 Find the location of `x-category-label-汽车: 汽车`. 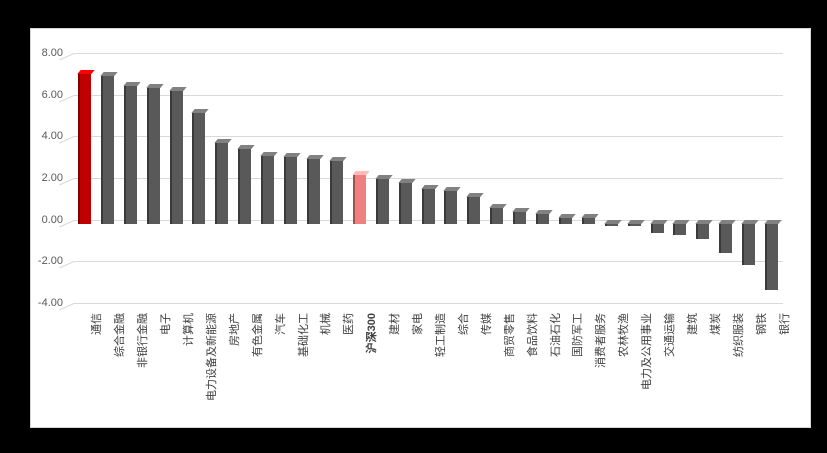

x-category-label-汽车: 汽车 is located at coordinates (280, 324).